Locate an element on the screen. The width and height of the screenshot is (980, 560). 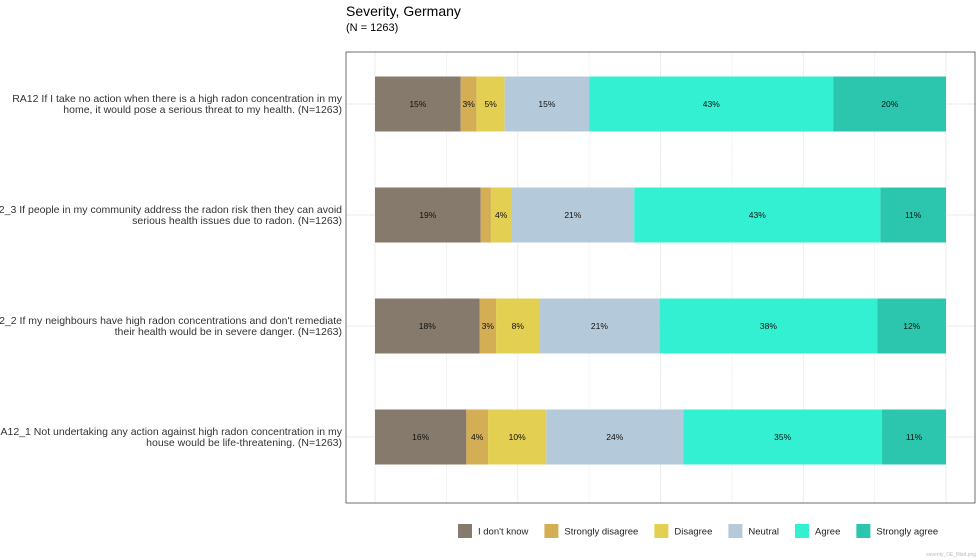
bar-data-label: 16% is located at coordinates (420, 437).